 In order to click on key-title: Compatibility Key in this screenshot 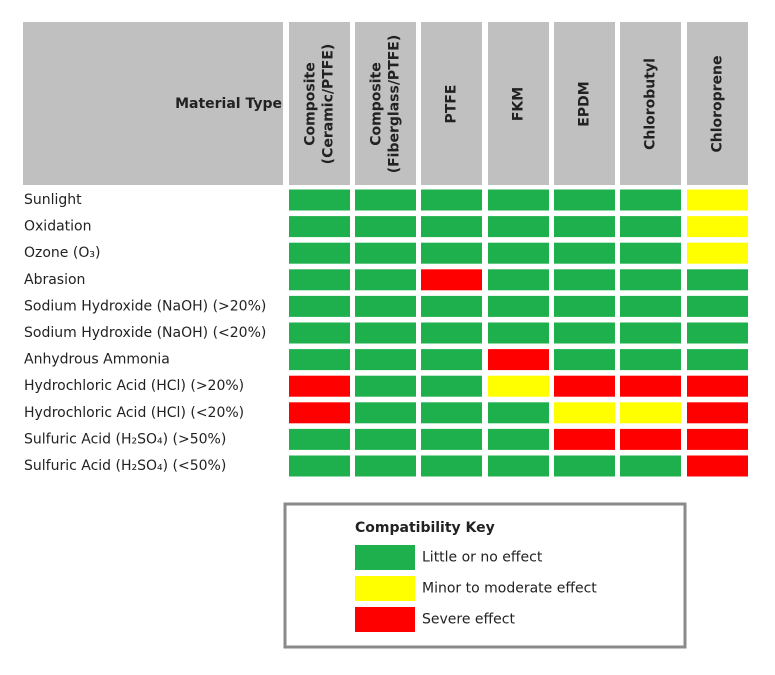, I will do `click(425, 528)`.